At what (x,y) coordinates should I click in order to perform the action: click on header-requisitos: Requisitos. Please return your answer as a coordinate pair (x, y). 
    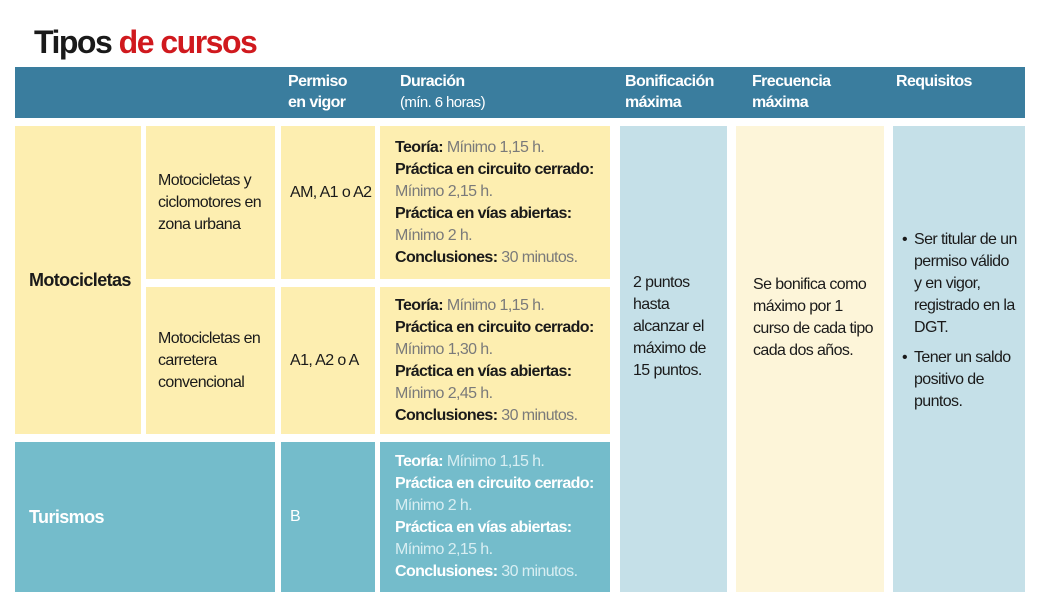
    Looking at the image, I should click on (934, 81).